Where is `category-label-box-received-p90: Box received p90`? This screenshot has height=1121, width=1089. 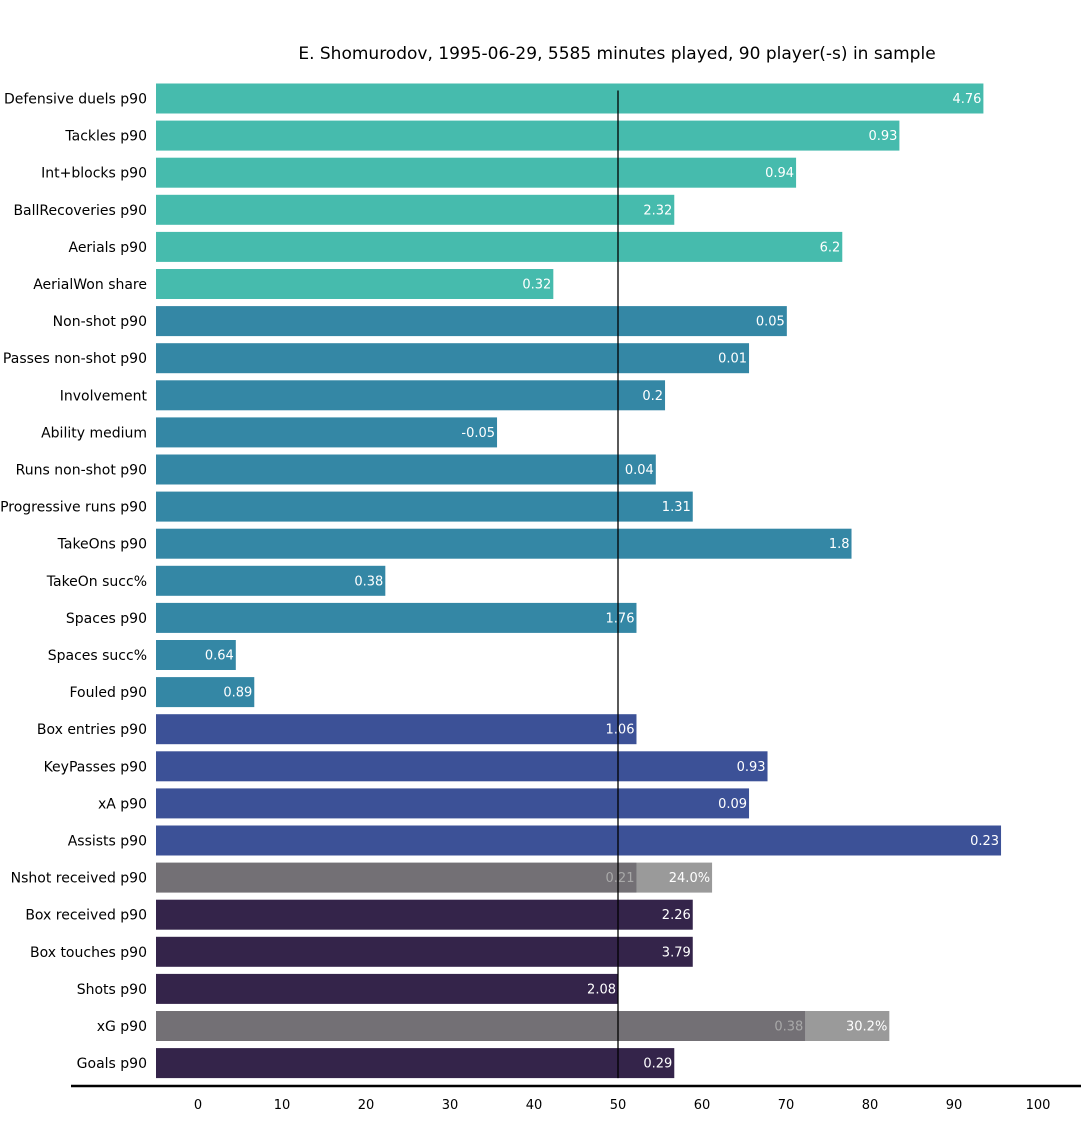 category-label-box-received-p90: Box received p90 is located at coordinates (86, 916).